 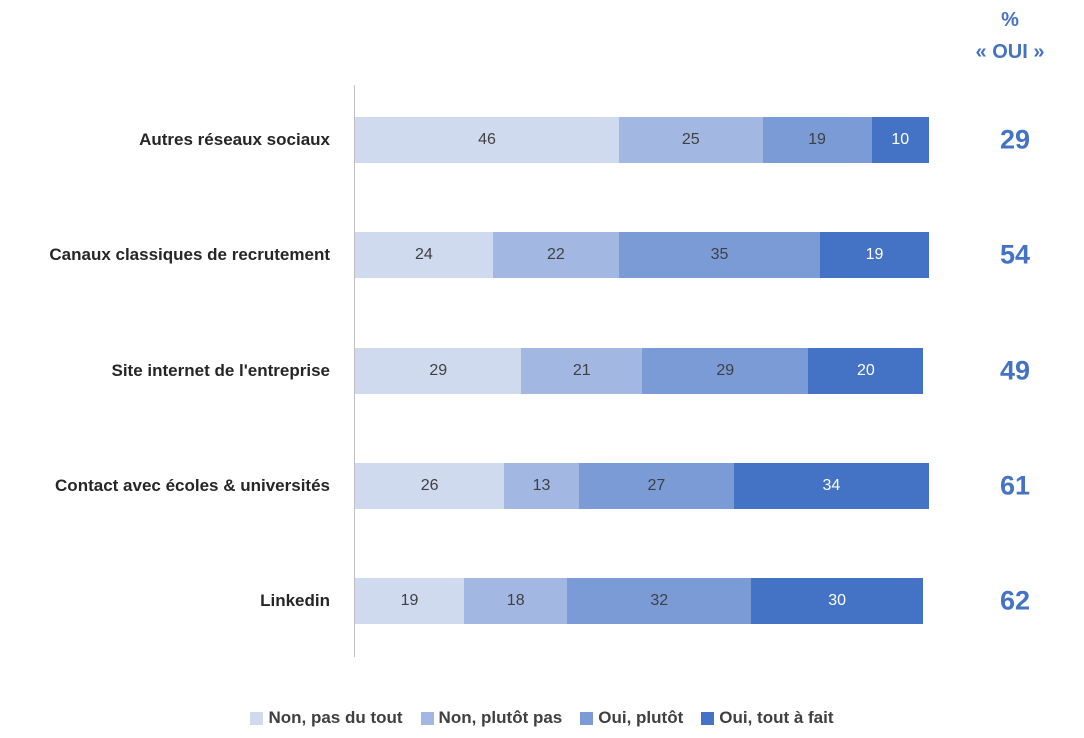 I want to click on yes-header: %, so click(x=1010, y=20).